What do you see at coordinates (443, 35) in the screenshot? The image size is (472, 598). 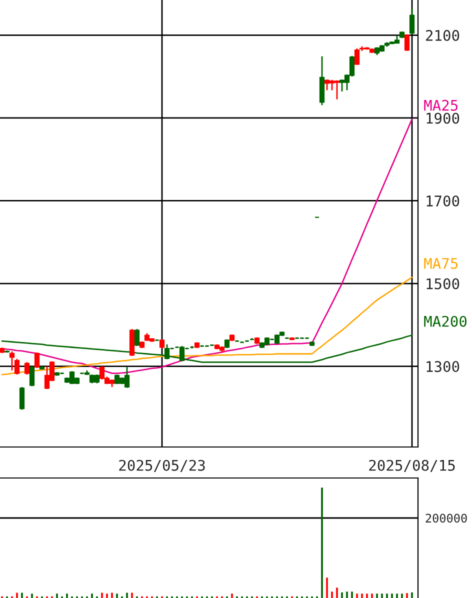 I see `y-tick-label: 2100` at bounding box center [443, 35].